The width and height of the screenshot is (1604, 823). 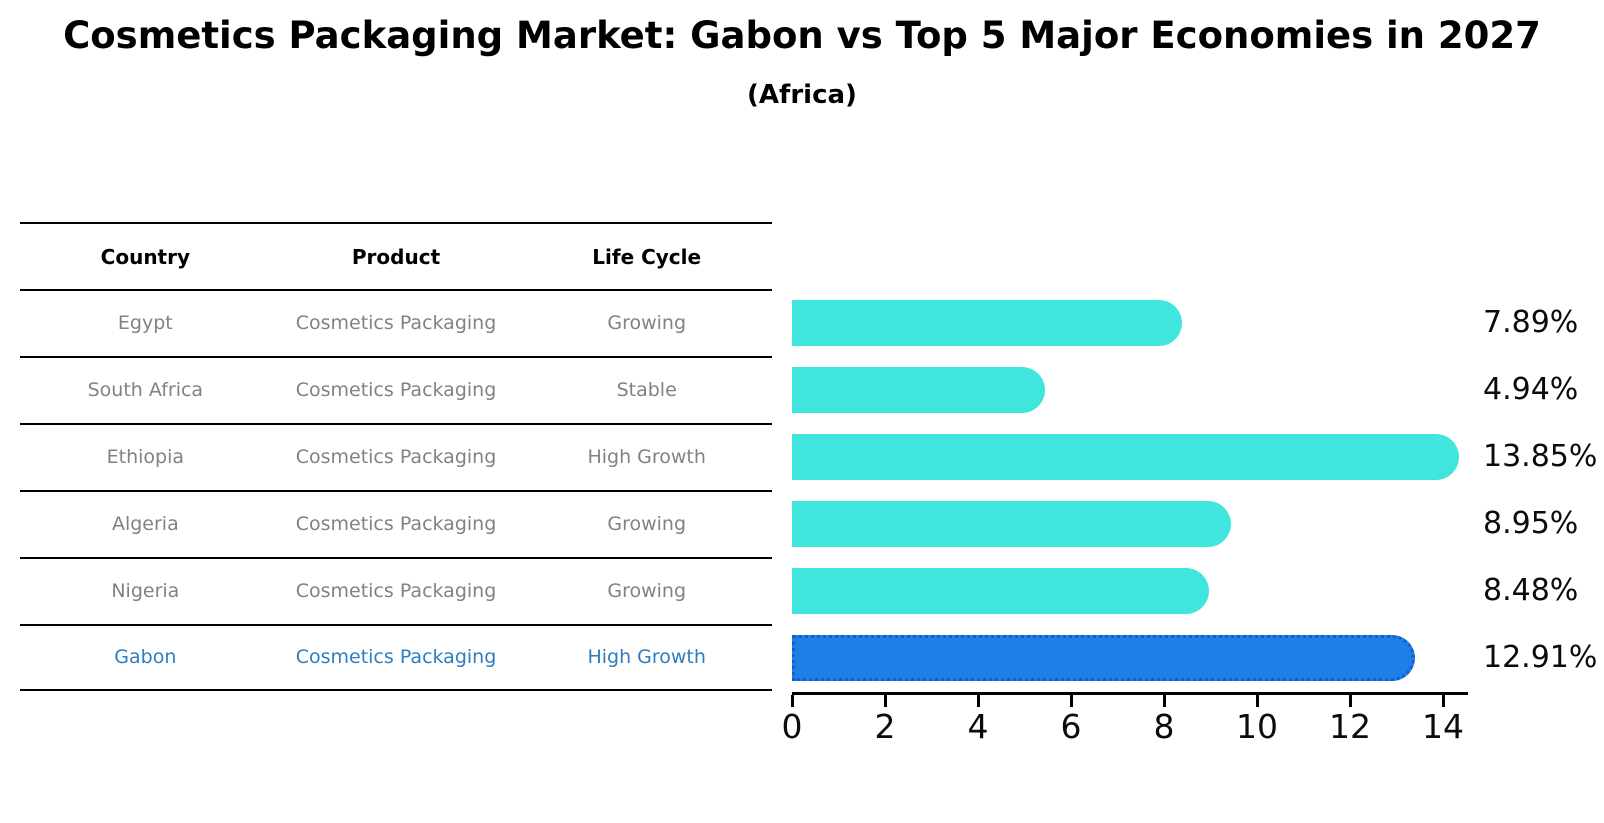 What do you see at coordinates (885, 726) in the screenshot?
I see `x-tick-label-2: 2` at bounding box center [885, 726].